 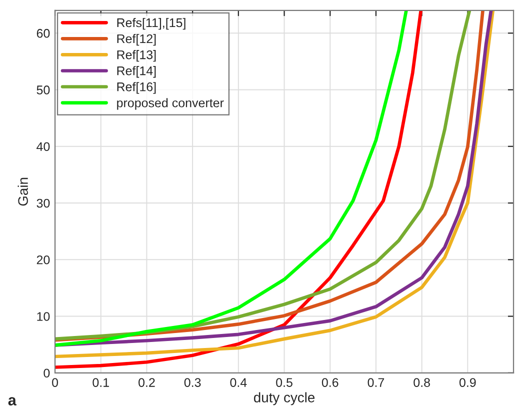 I want to click on x-tick-label: 0.8, so click(x=422, y=382).